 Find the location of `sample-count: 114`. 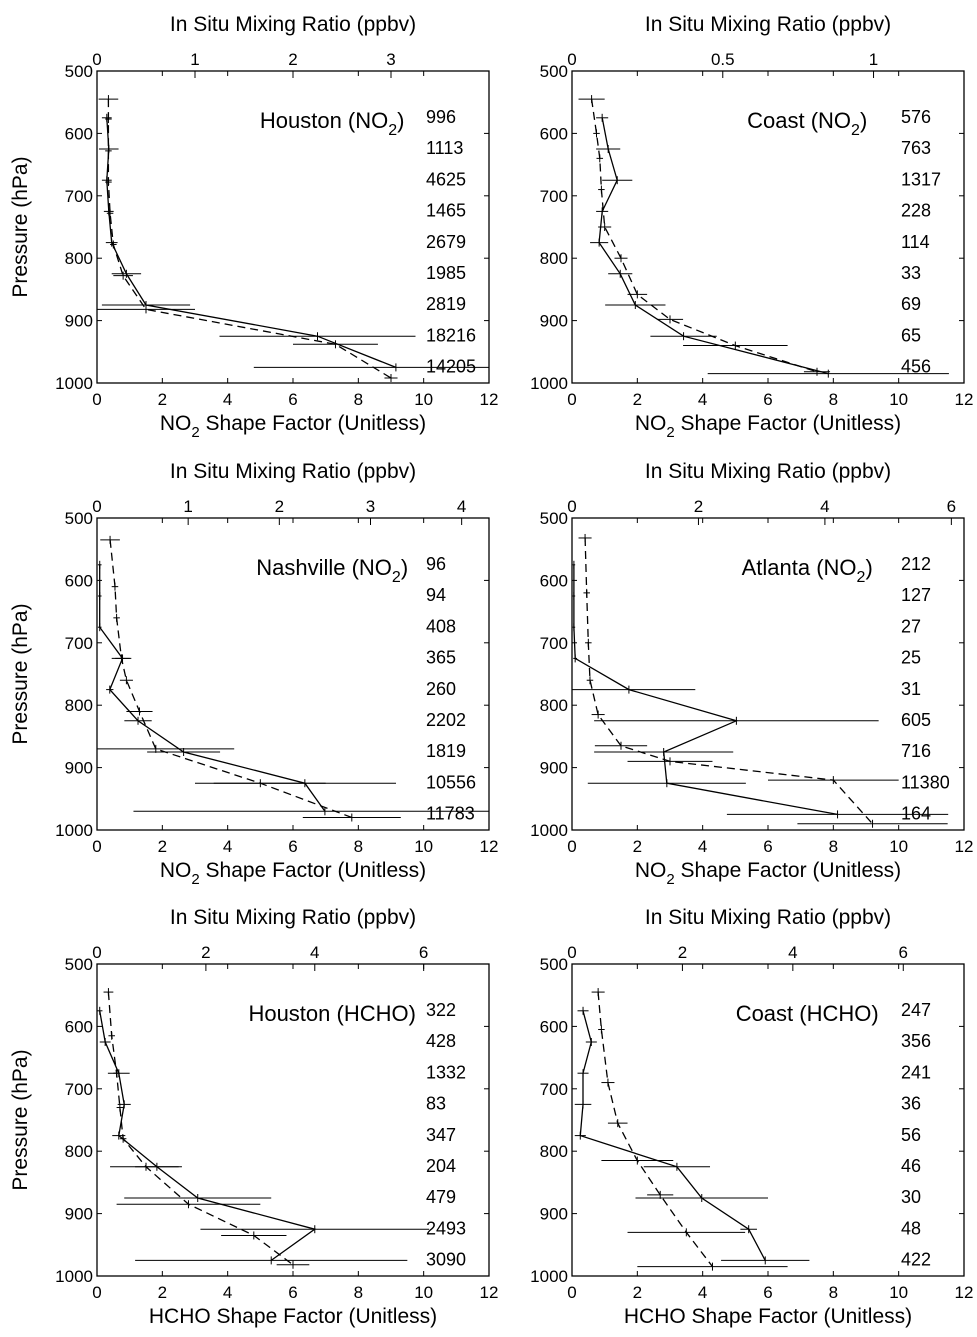

sample-count: 114 is located at coordinates (915, 242).